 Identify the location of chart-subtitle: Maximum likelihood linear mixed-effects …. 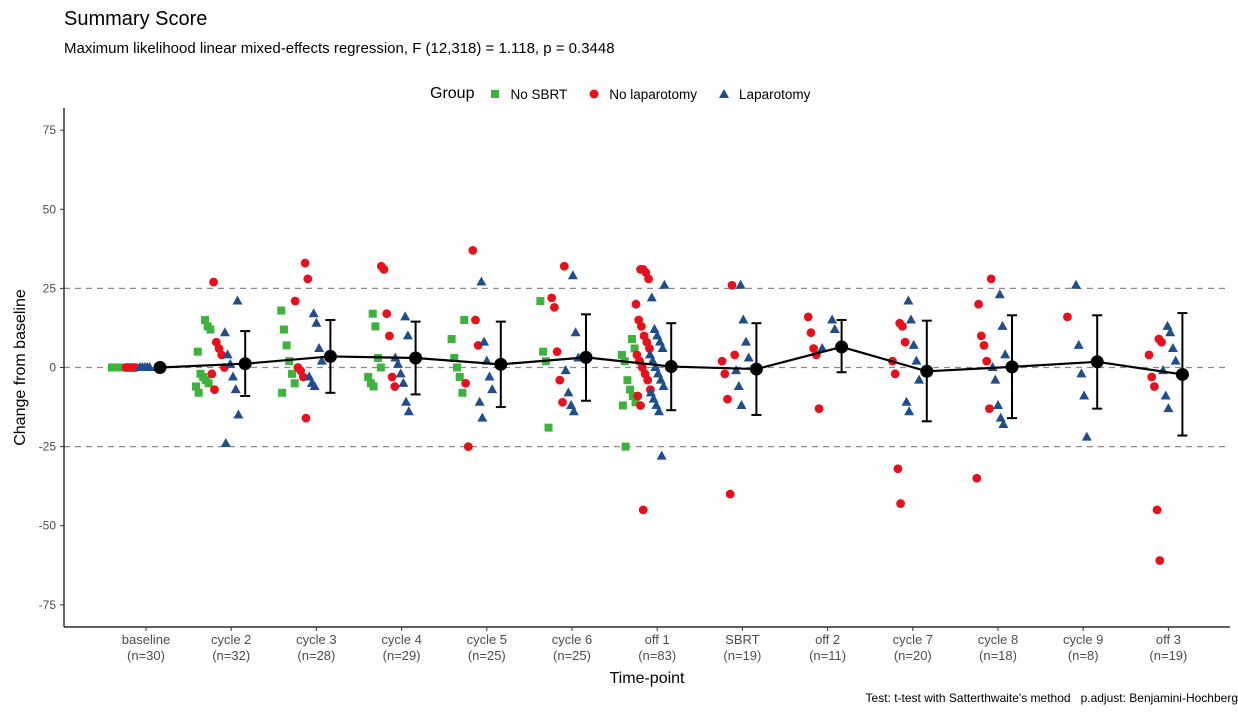
(339, 48).